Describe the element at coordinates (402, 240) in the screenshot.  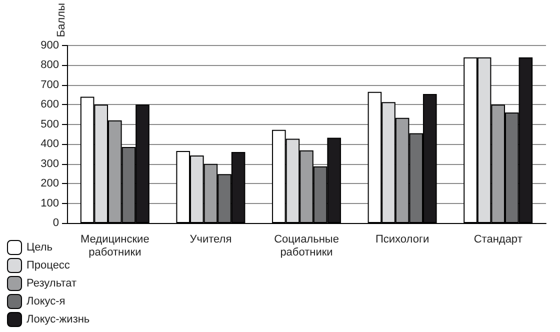
I see `x-tick-label: Психологи` at that location.